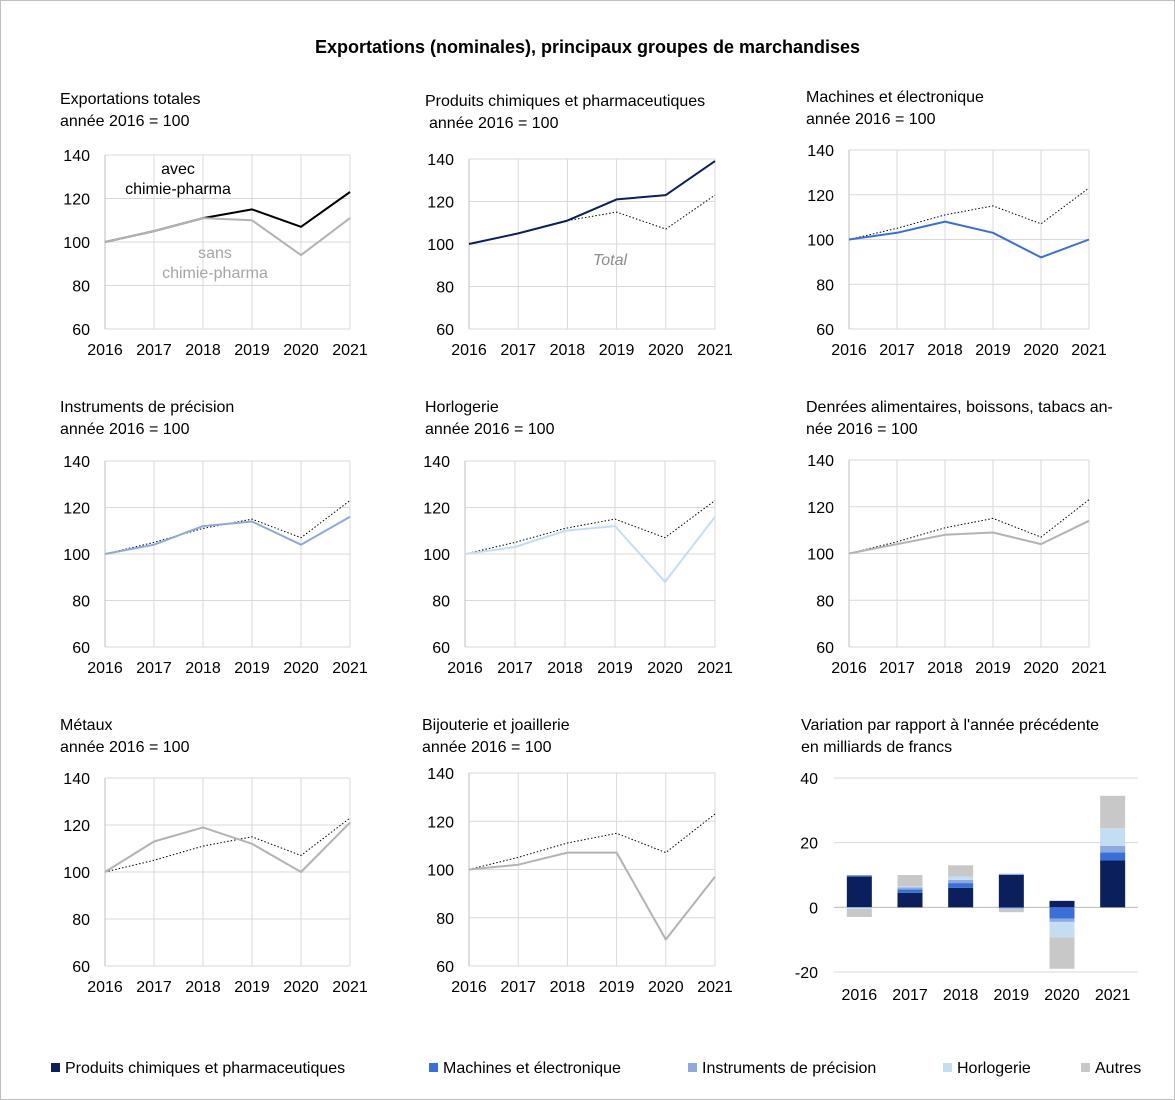 The image size is (1175, 1100). What do you see at coordinates (987, 1069) in the screenshot?
I see `legend-item-horlogerie: Horlogerie` at bounding box center [987, 1069].